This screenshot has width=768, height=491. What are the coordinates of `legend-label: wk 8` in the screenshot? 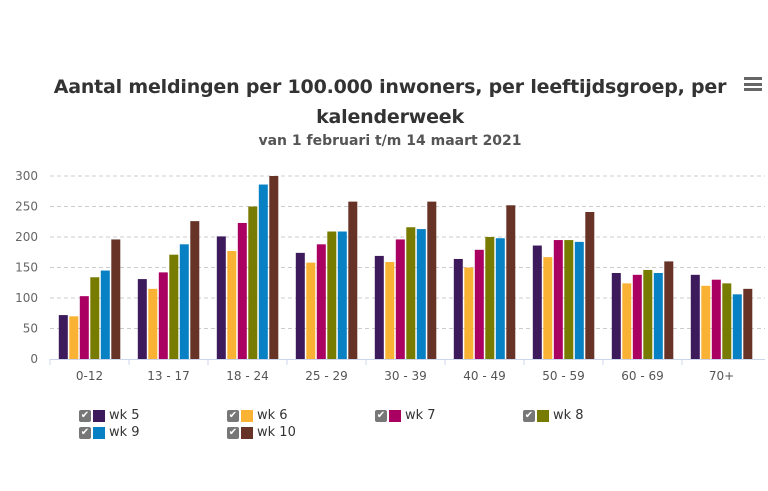 It's located at (568, 415).